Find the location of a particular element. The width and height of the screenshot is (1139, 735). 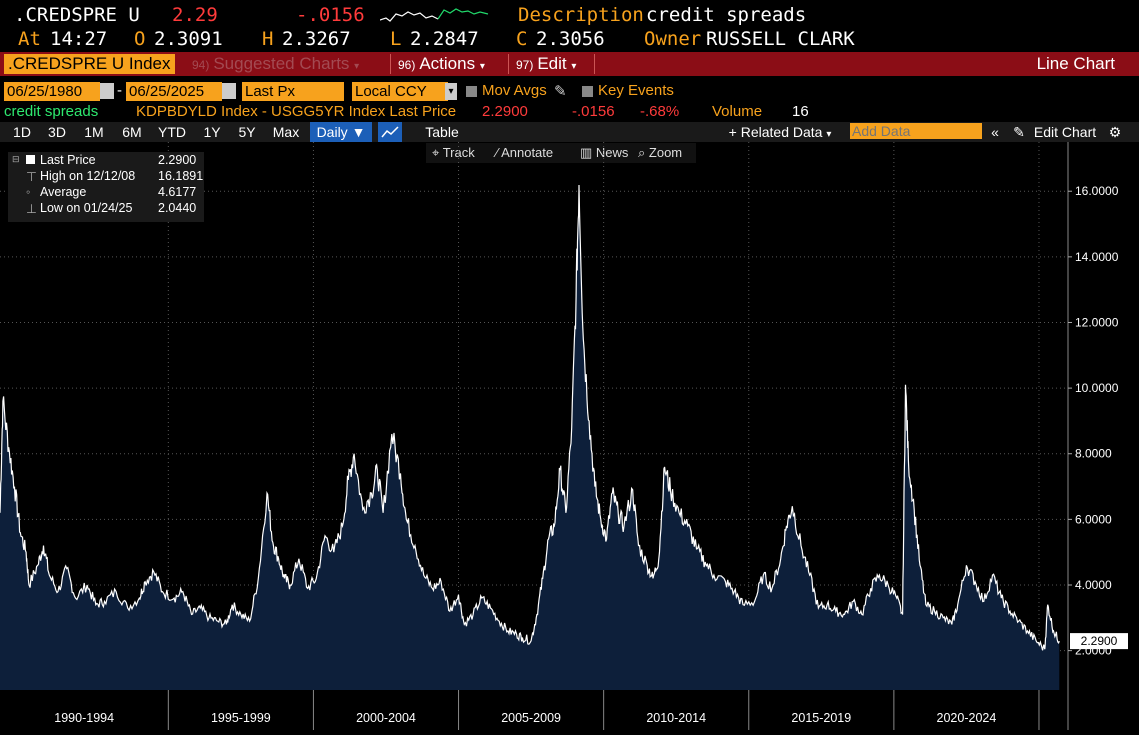

legend-low-label: Low on 01/24/25 is located at coordinates (86, 208).